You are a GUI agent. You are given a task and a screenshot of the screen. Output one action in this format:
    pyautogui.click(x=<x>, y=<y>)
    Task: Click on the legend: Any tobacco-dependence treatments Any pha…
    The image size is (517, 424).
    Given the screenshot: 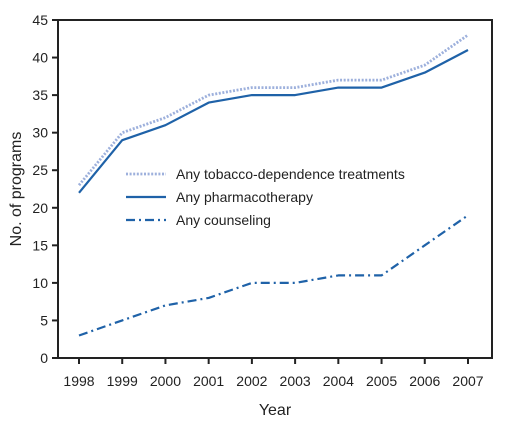 What is the action you would take?
    pyautogui.click(x=265, y=197)
    